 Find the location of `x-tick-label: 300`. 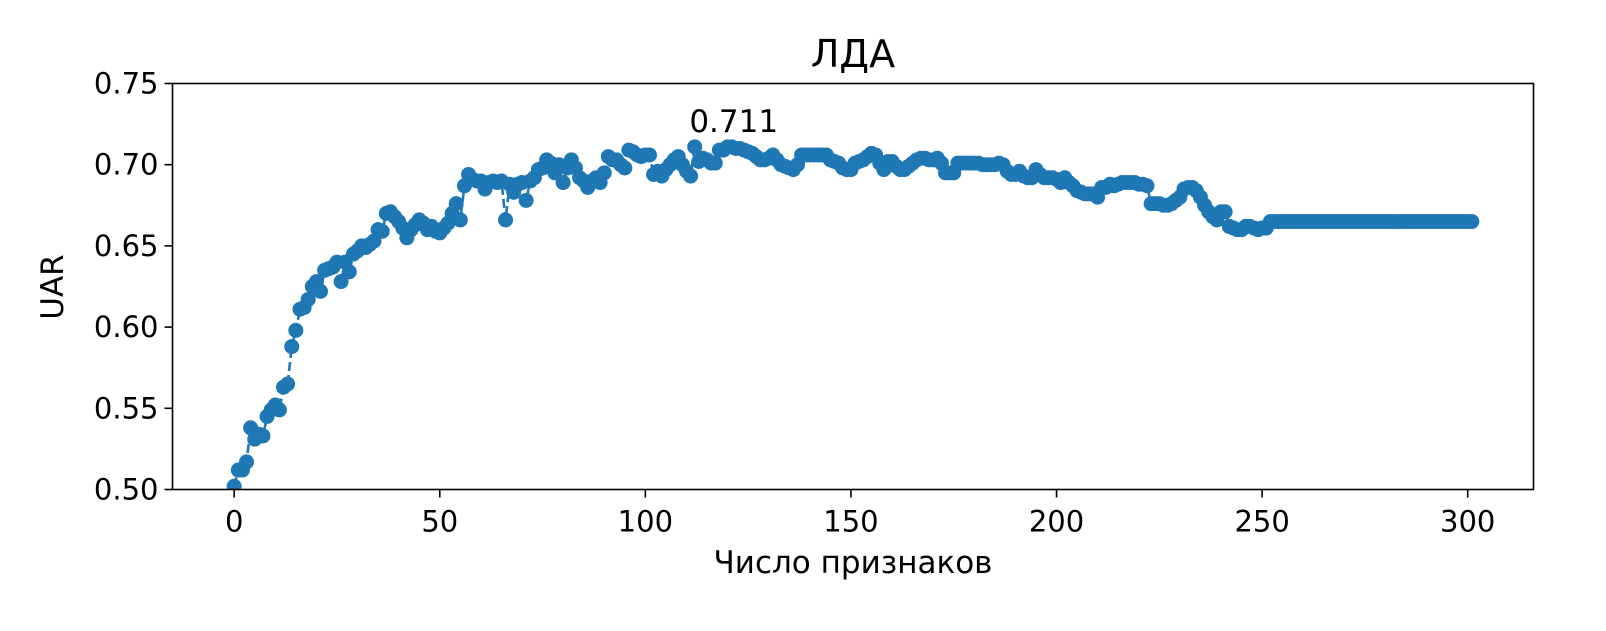

x-tick-label: 300 is located at coordinates (1467, 522).